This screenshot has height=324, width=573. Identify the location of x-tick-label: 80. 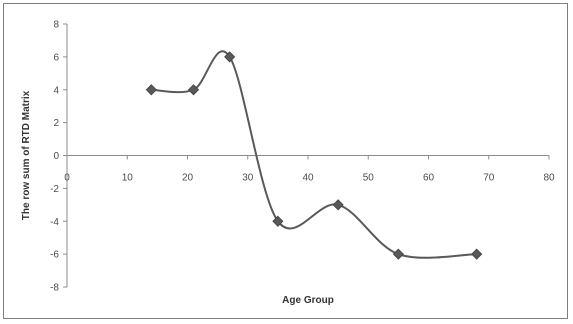
(549, 178).